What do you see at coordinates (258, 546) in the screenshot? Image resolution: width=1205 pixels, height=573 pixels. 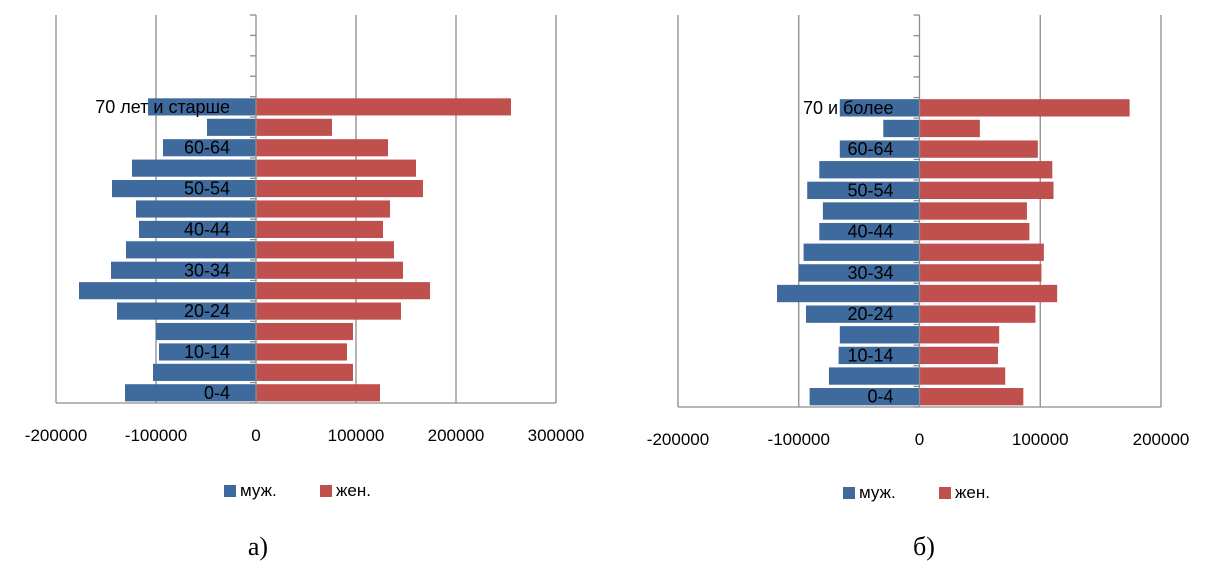 I see `chart-caption: а)` at bounding box center [258, 546].